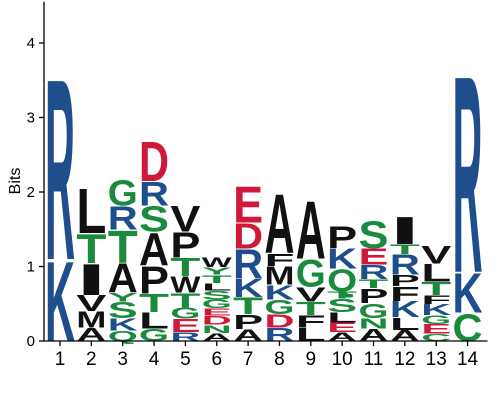 The height and width of the screenshot is (400, 500). What do you see at coordinates (216, 359) in the screenshot?
I see `x-tick-label: 6` at bounding box center [216, 359].